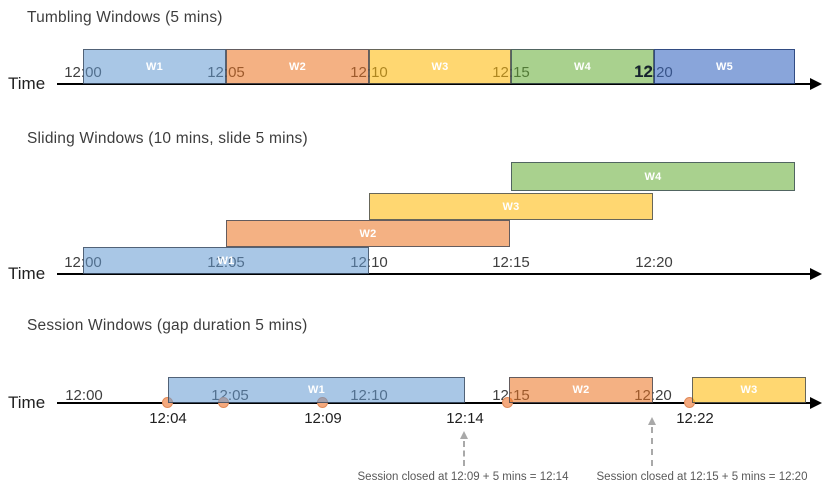 The image size is (829, 498). Describe the element at coordinates (511, 262) in the screenshot. I see `sliding-tick: 12:15` at that location.